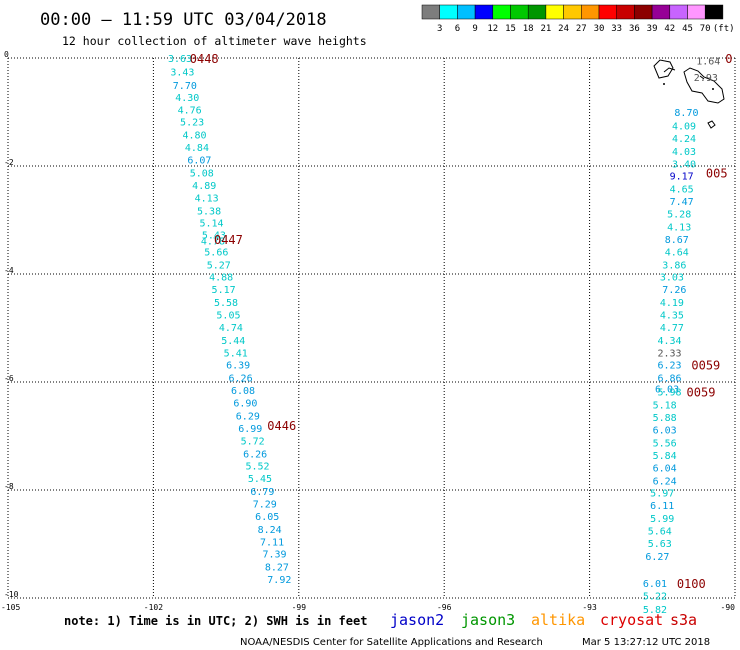  Describe the element at coordinates (665, 468) in the screenshot. I see `wave-height-label: 6.04` at that location.